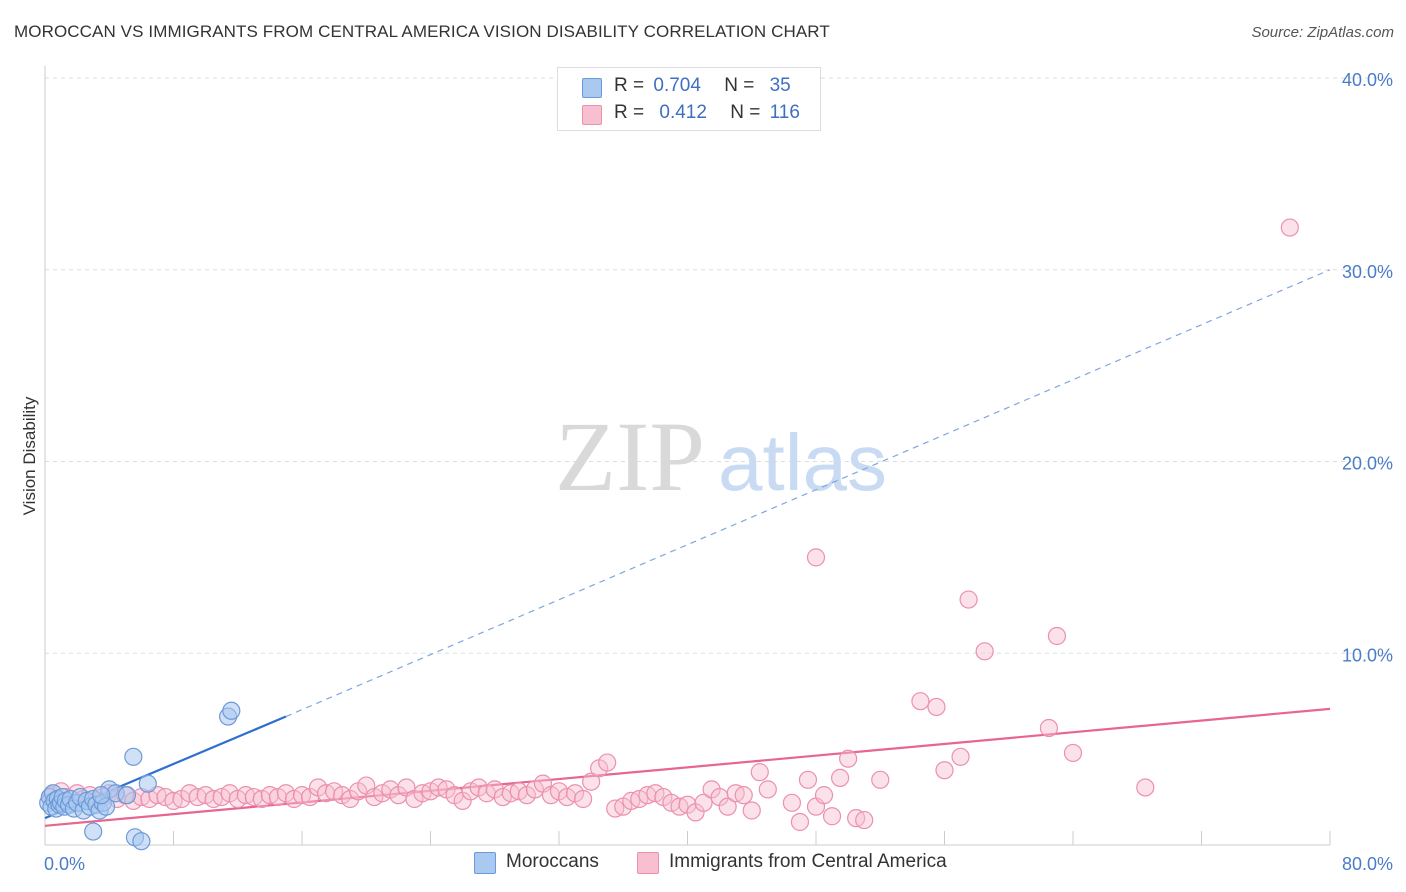 The image size is (1406, 892). I want to click on y-axis-label: Vision Disability, so click(29, 455).